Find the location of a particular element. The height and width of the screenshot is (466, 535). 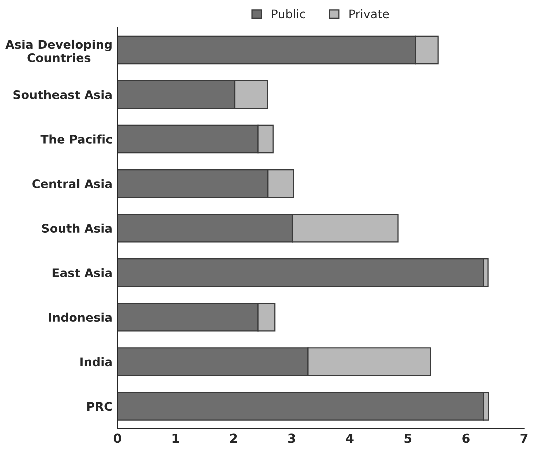

y-tick-label: The Pacific is located at coordinates (76, 139).